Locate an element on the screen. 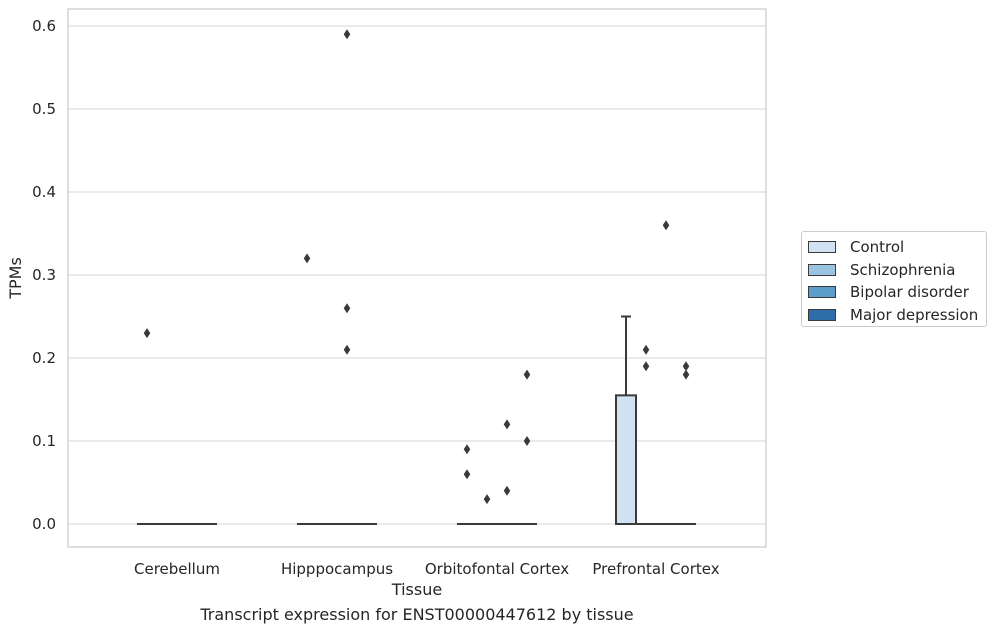 The width and height of the screenshot is (997, 634). legend-swatch-schizophrenia is located at coordinates (822, 269).